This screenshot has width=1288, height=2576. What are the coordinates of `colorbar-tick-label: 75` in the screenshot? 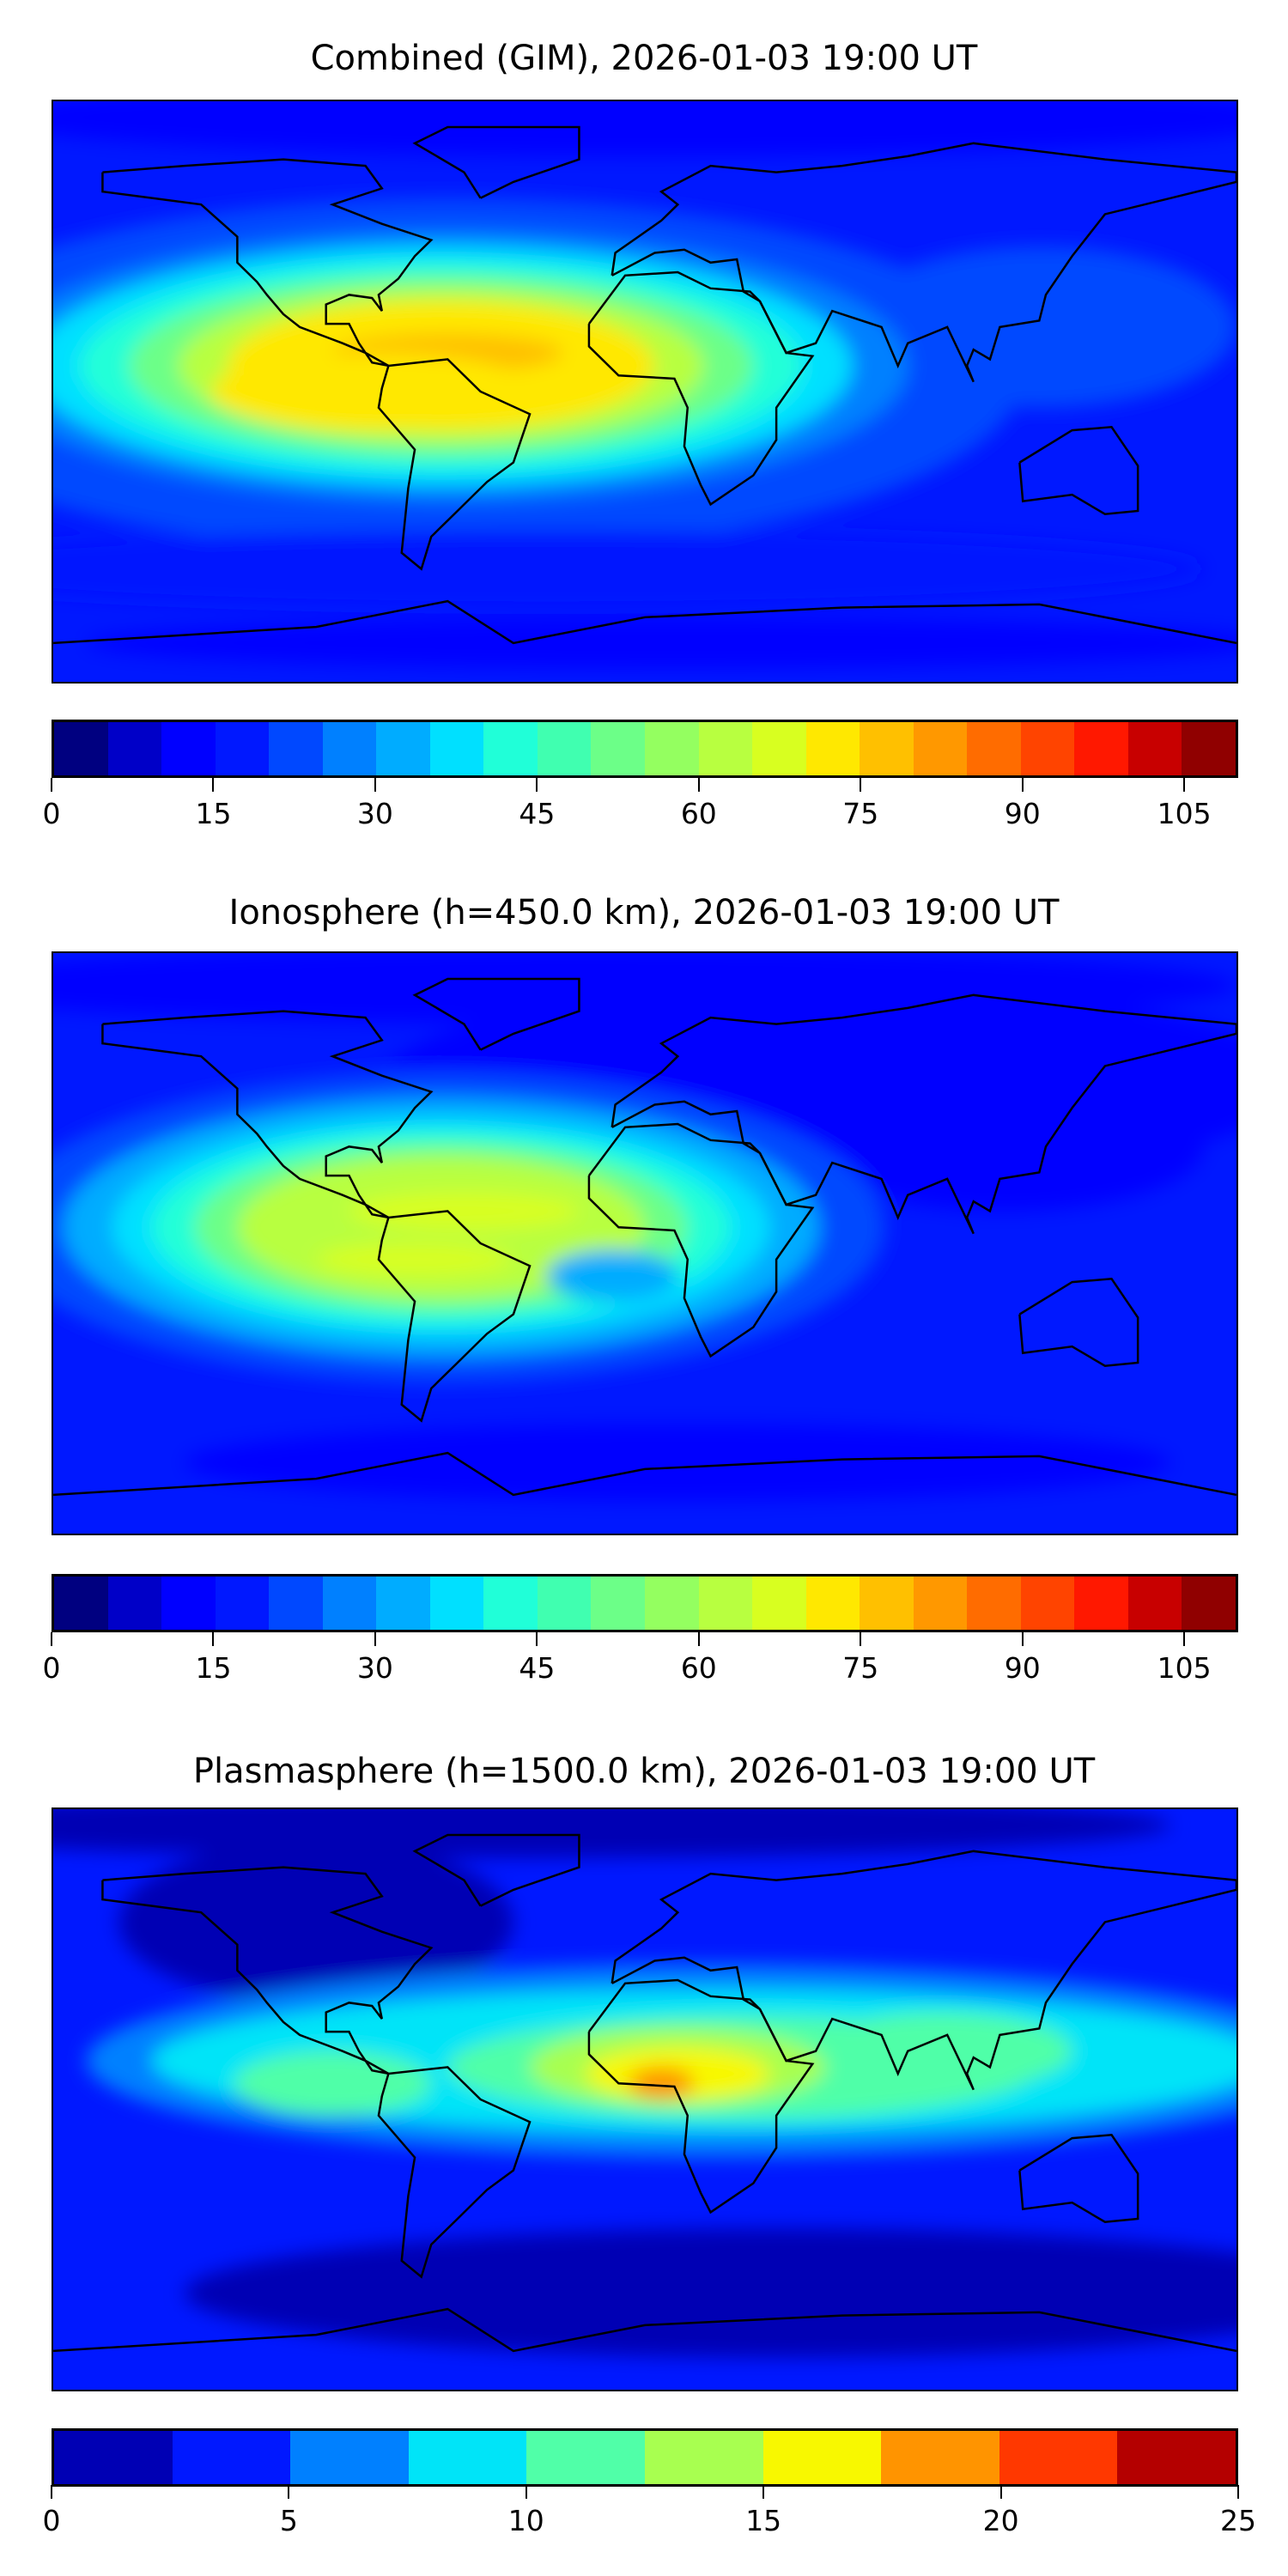 It's located at (861, 813).